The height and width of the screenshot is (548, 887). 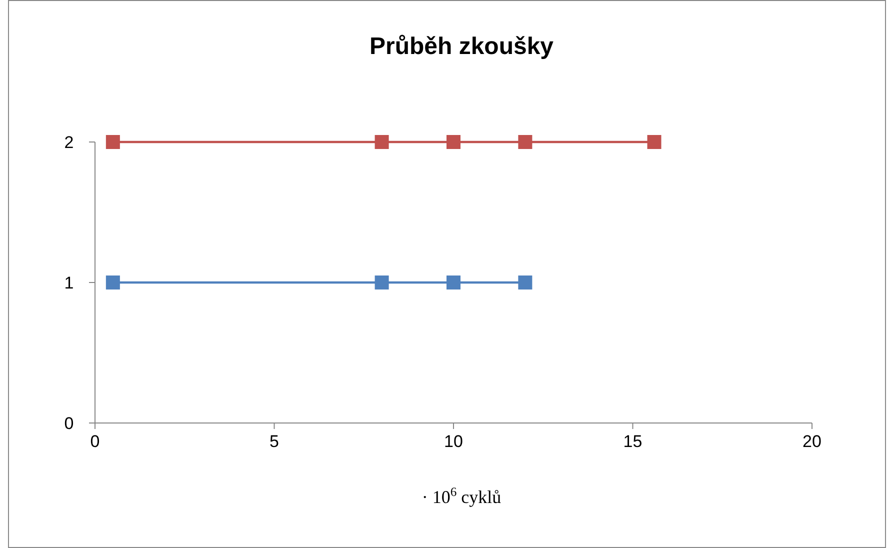 What do you see at coordinates (462, 496) in the screenshot?
I see `x-axis-title: · 10$^{6}$ cyklů` at bounding box center [462, 496].